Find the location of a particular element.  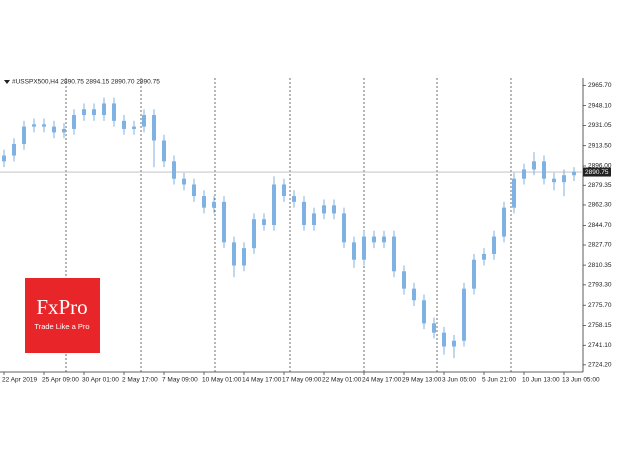

y-tick-label: 2896.00 is located at coordinates (600, 166).